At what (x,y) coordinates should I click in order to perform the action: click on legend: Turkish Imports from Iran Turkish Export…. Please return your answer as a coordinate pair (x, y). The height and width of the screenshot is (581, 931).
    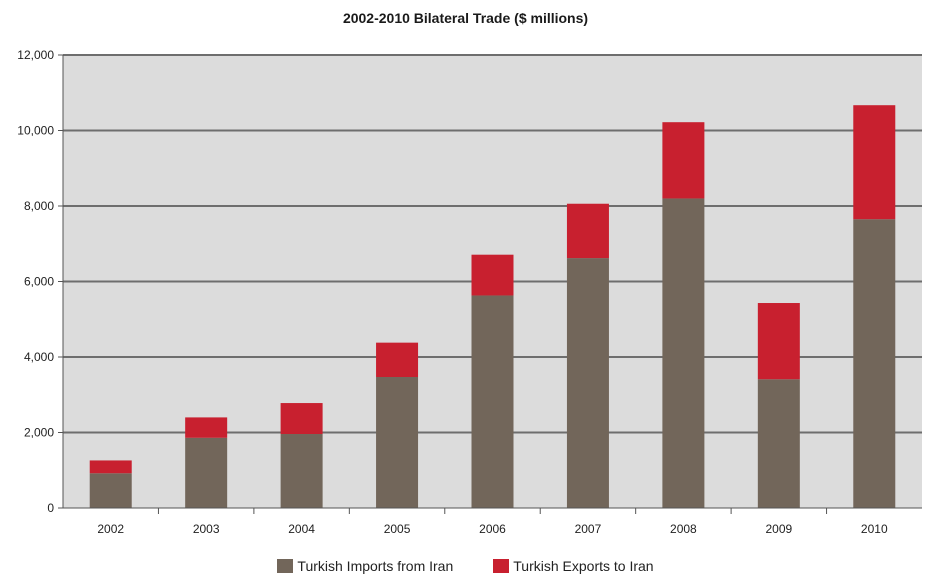
    Looking at the image, I should click on (465, 566).